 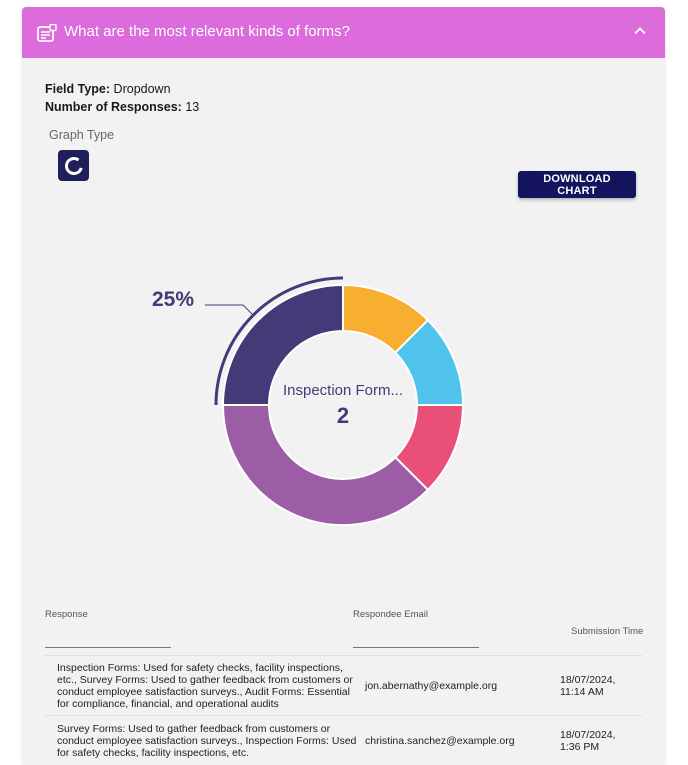 I want to click on column-header-response: Response, so click(x=66, y=614).